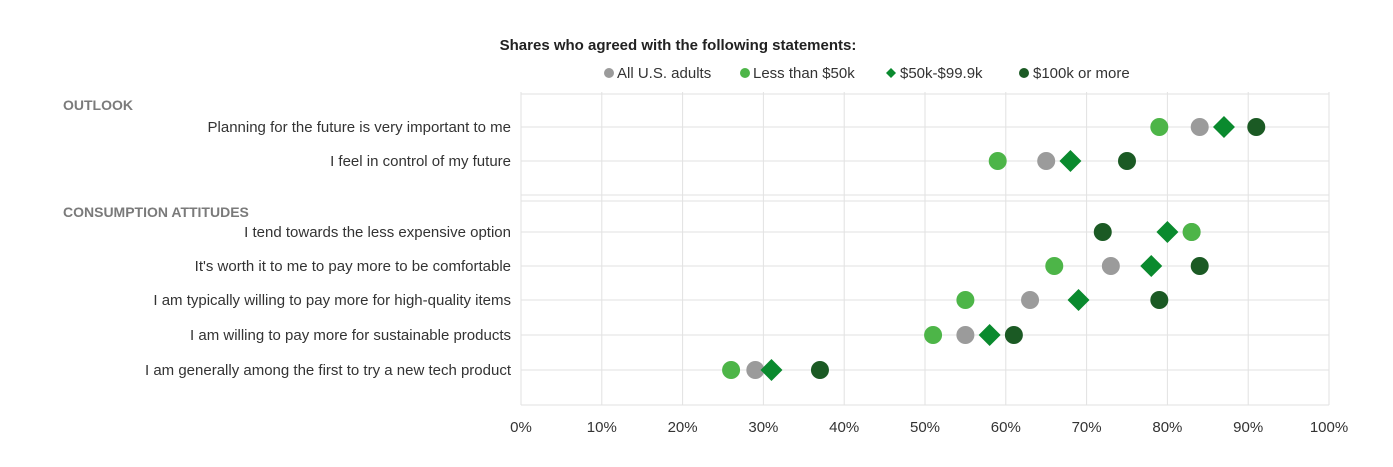  What do you see at coordinates (98, 105) in the screenshot?
I see `group-header: OUTLOOK` at bounding box center [98, 105].